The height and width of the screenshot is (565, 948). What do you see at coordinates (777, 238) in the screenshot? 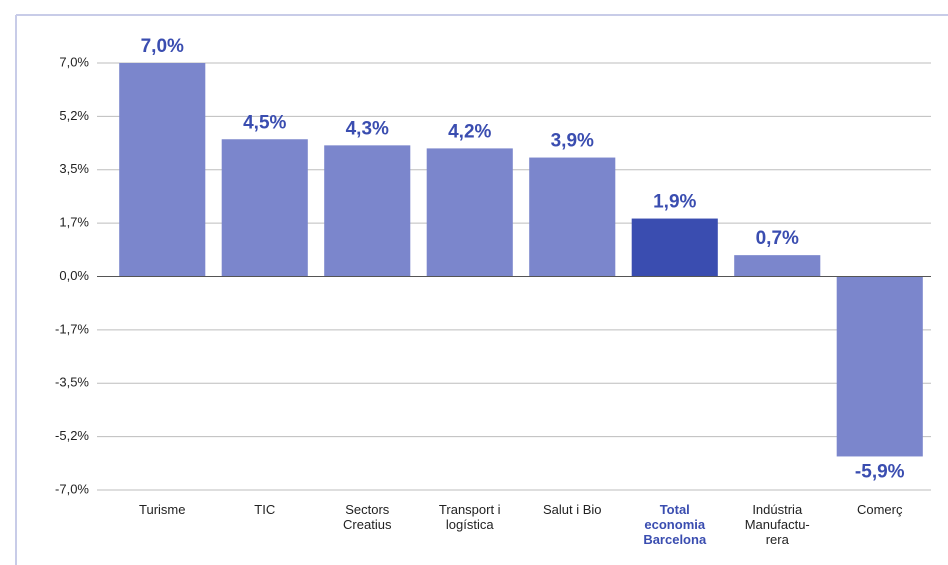
I see `value-label: 0,7%` at bounding box center [777, 238].